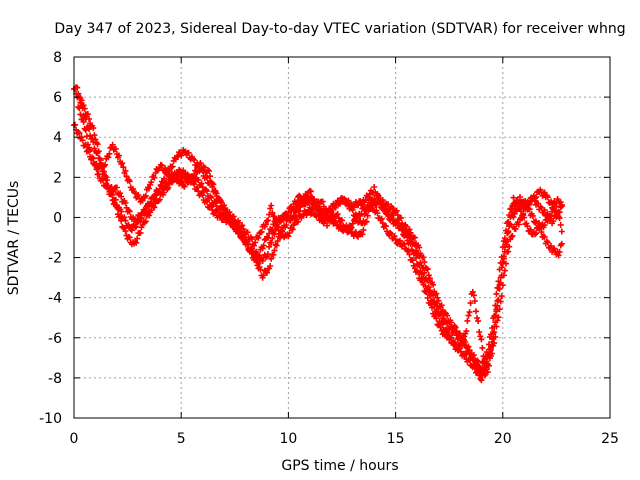 The width and height of the screenshot is (640, 480). Describe the element at coordinates (57, 138) in the screenshot. I see `y-tick-label: 4` at that location.